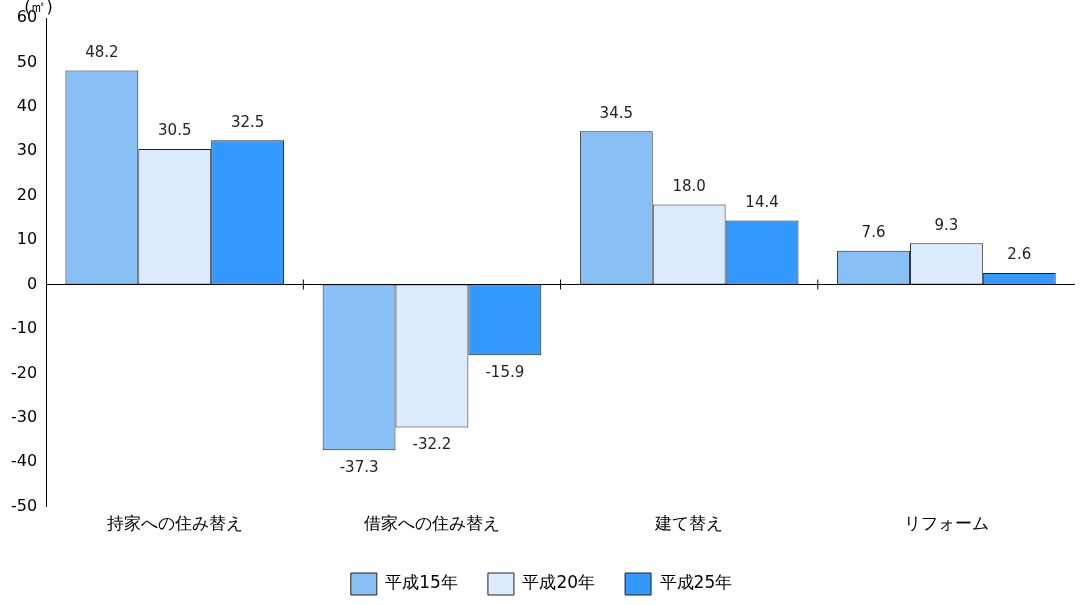 This screenshot has width=1089, height=605. Describe the element at coordinates (27, 105) in the screenshot. I see `y-tick-label: 40` at that location.